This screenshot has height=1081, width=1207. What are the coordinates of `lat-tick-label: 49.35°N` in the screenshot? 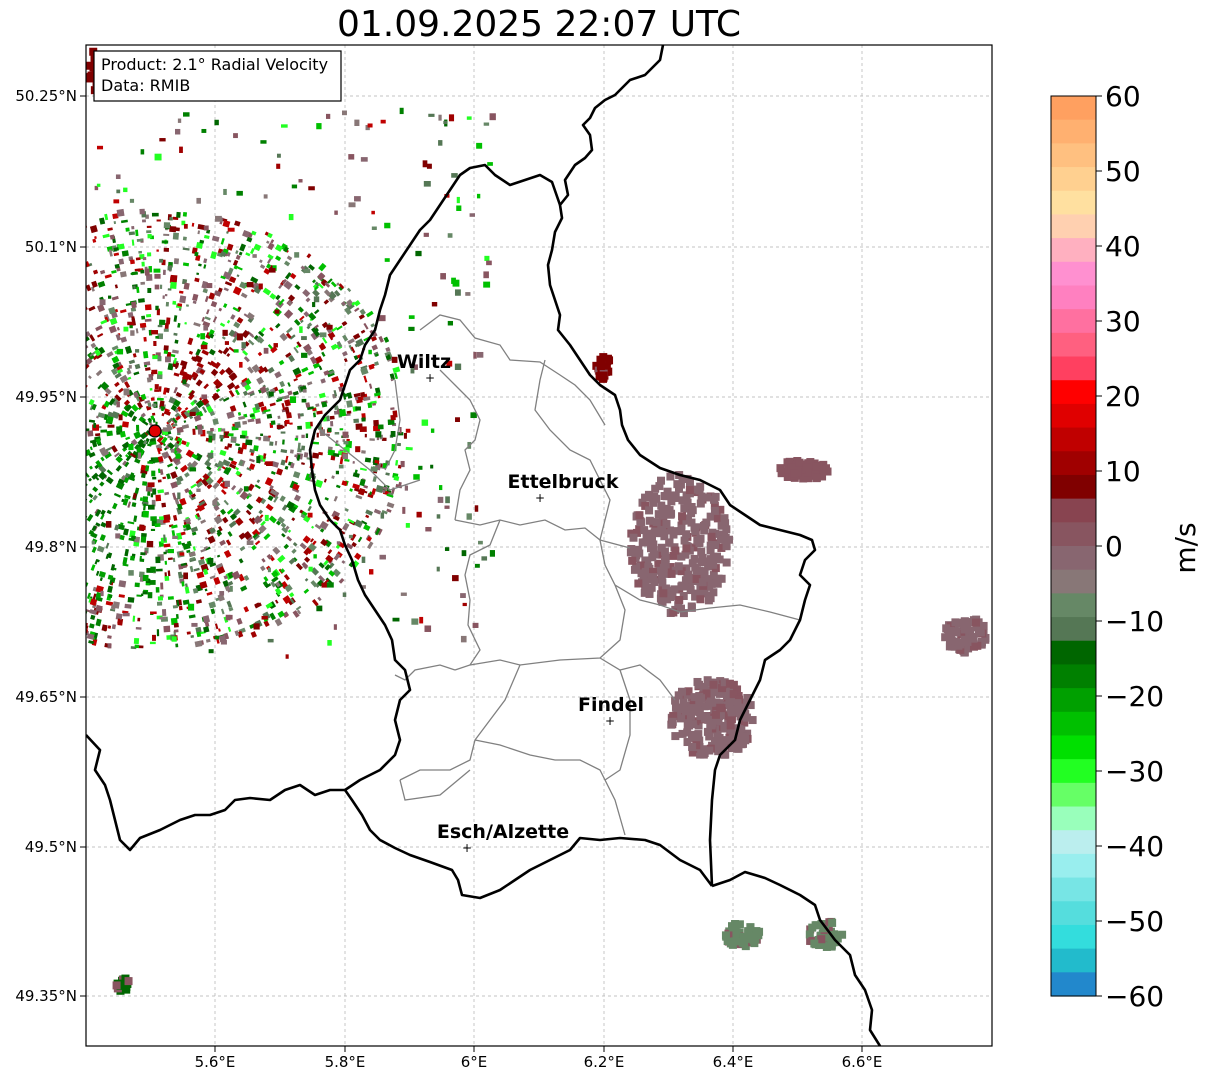 It's located at (46, 996).